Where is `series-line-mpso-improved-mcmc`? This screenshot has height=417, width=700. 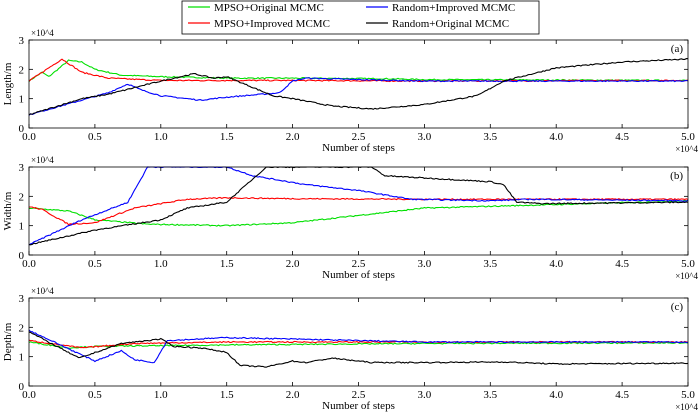 series-line-mpso-improved-mcmc is located at coordinates (358, 70).